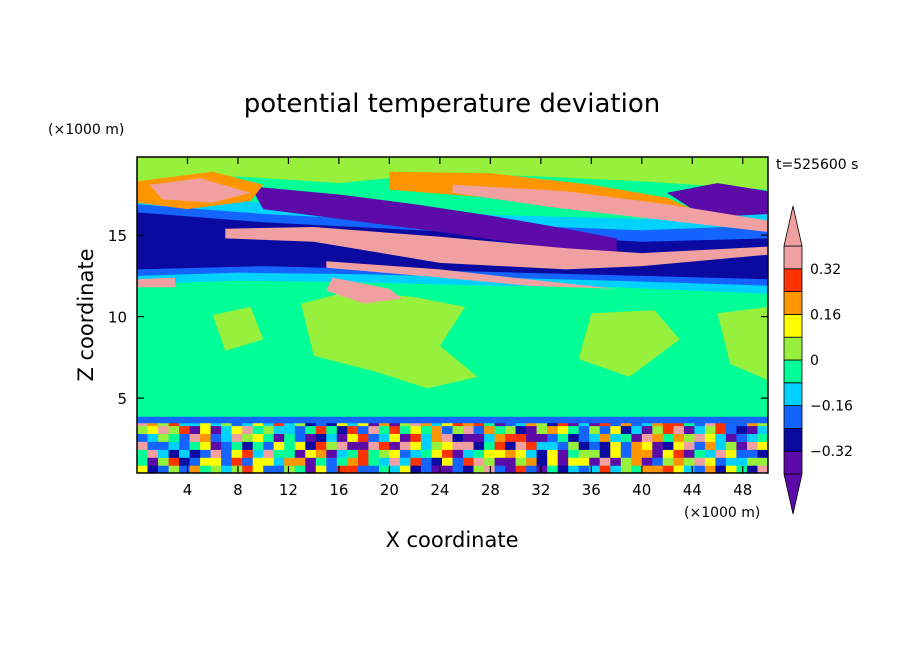 The width and height of the screenshot is (904, 654). I want to click on y-tick-label: 15, so click(117, 236).